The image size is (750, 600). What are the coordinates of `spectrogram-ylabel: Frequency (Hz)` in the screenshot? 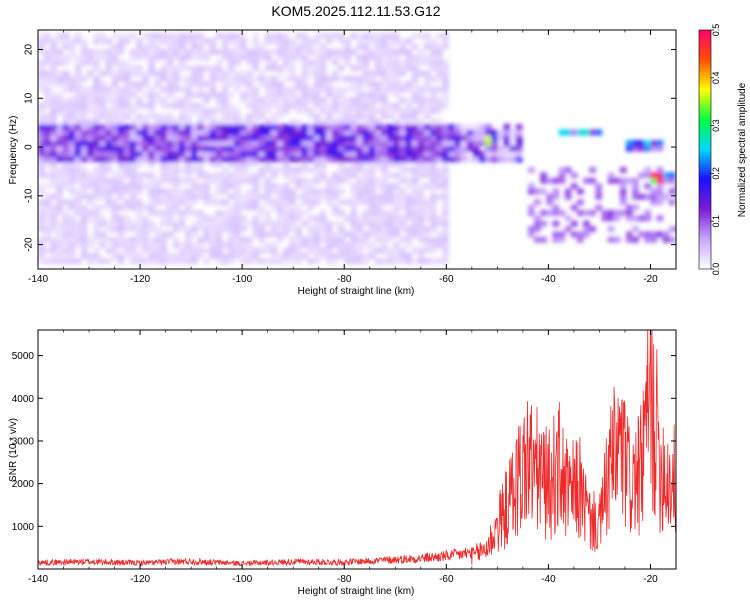 It's located at (13, 150).